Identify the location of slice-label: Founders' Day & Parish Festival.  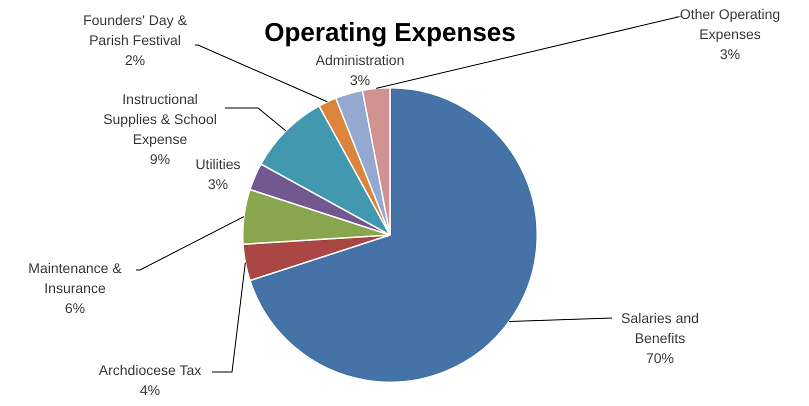
(135, 30).